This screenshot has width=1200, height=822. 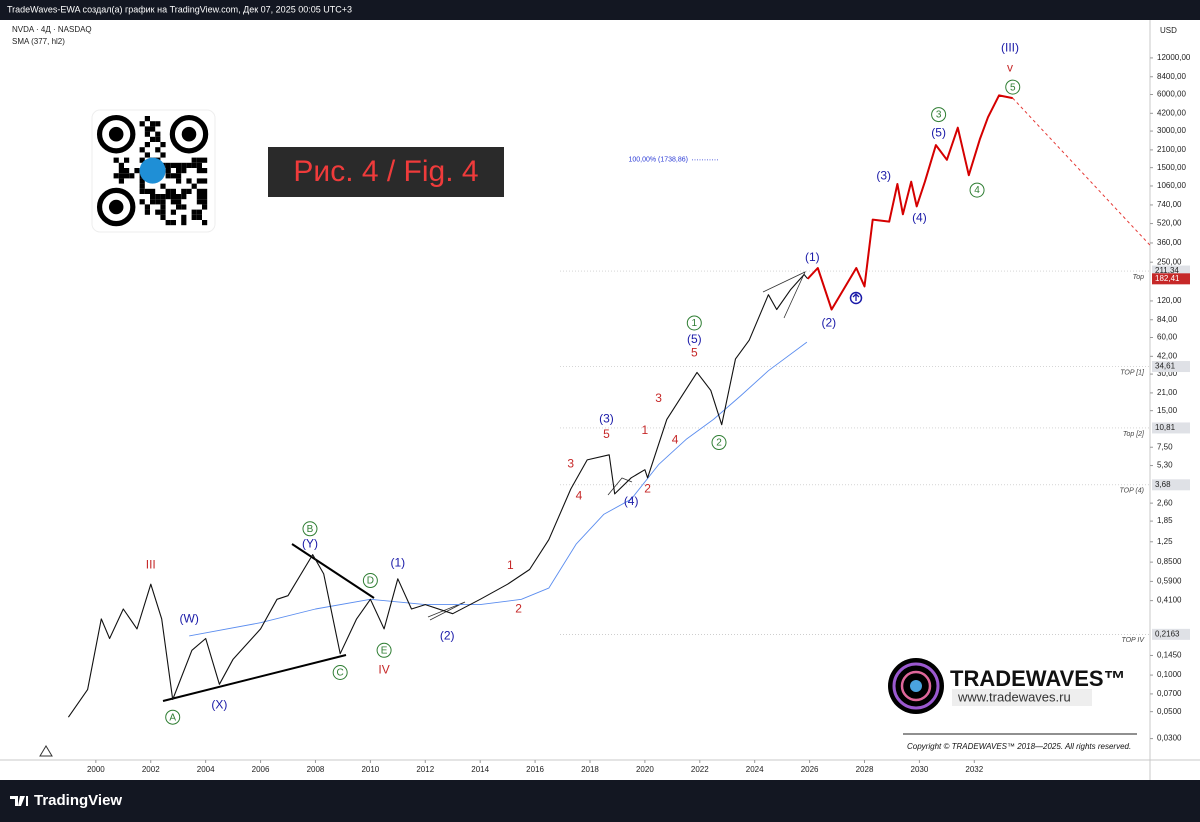 What do you see at coordinates (1171, 149) in the screenshot?
I see `y-tick-label: 2100,00` at bounding box center [1171, 149].